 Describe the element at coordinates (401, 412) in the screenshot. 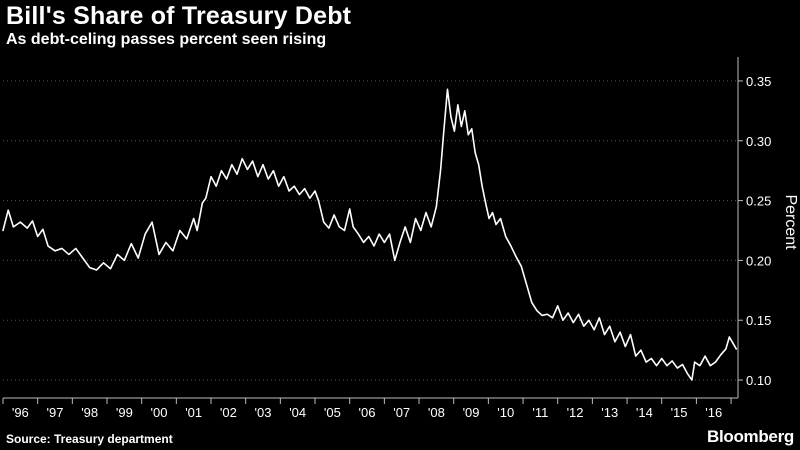

I see `x-tick-label: '07` at that location.